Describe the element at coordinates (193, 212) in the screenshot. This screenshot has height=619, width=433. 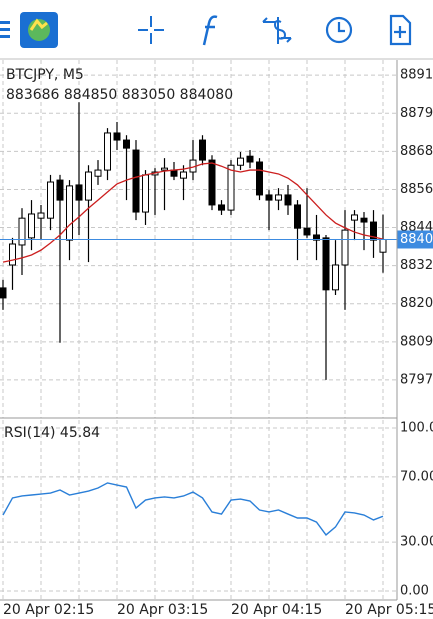
I see `moving-average` at that location.